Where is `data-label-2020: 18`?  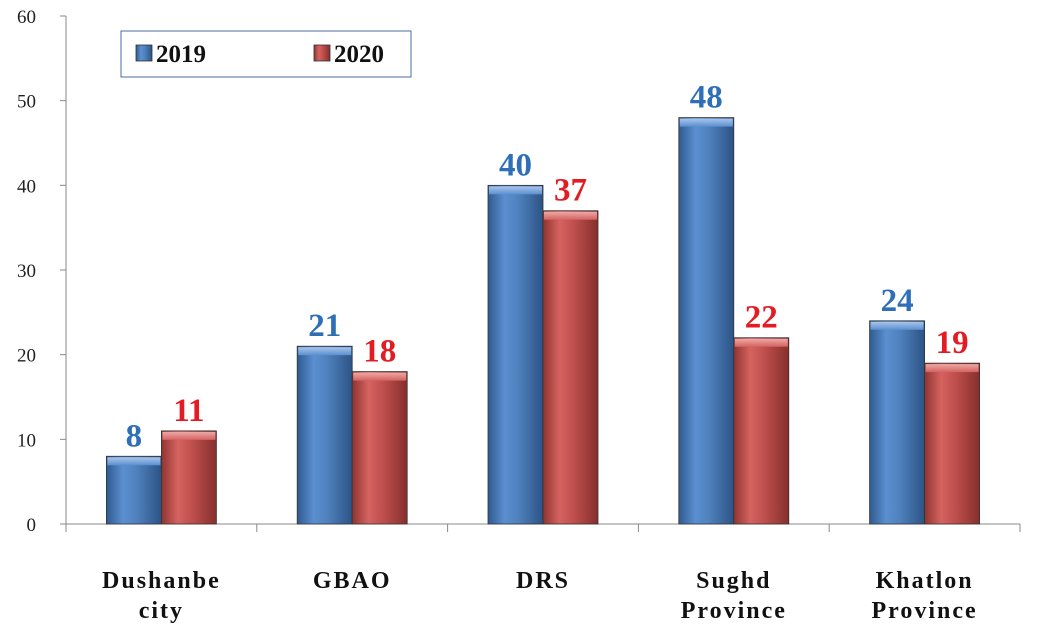
data-label-2020: 18 is located at coordinates (379, 352).